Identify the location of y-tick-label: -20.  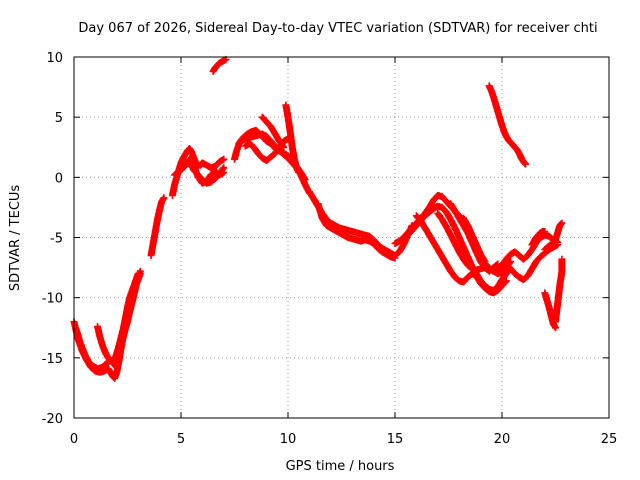
(52, 419).